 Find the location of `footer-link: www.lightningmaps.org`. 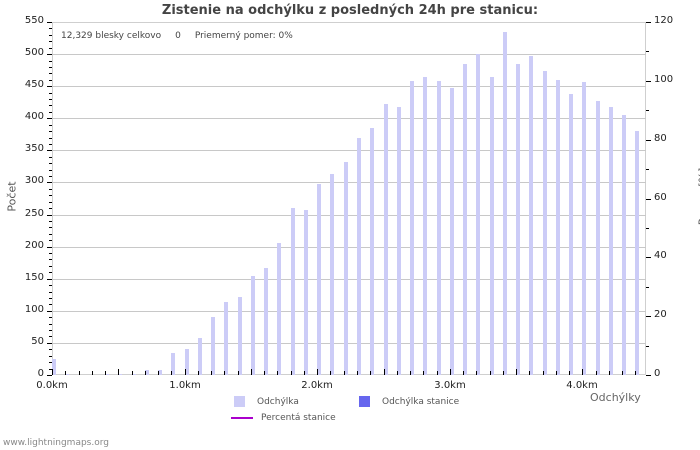

footer-link: www.lightningmaps.org is located at coordinates (56, 443).